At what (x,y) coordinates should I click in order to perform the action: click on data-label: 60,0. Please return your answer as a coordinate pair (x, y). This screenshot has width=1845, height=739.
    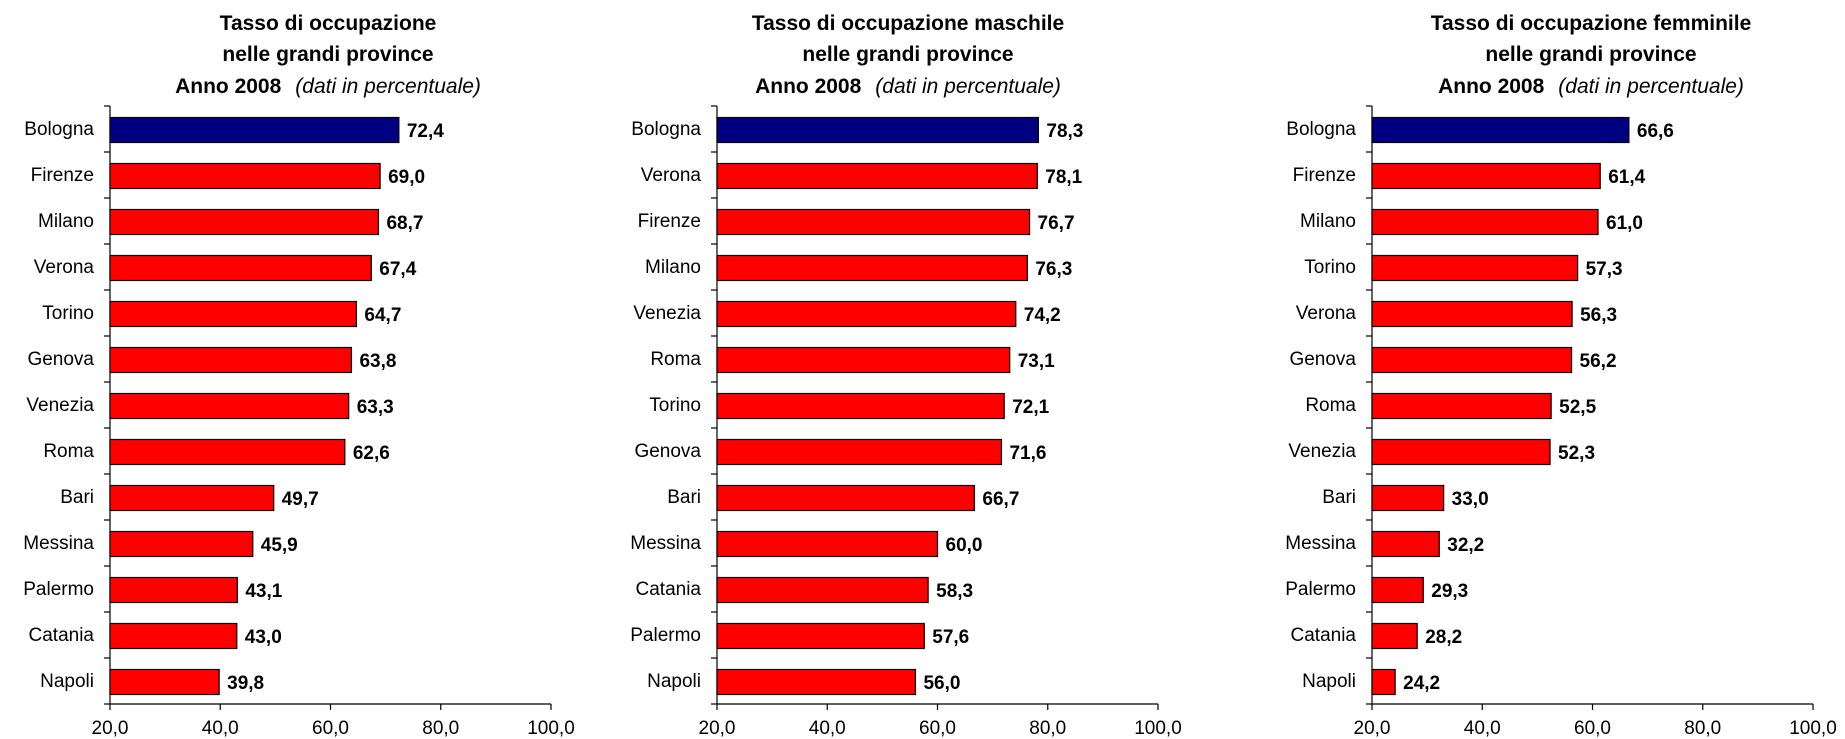
    Looking at the image, I should click on (964, 545).